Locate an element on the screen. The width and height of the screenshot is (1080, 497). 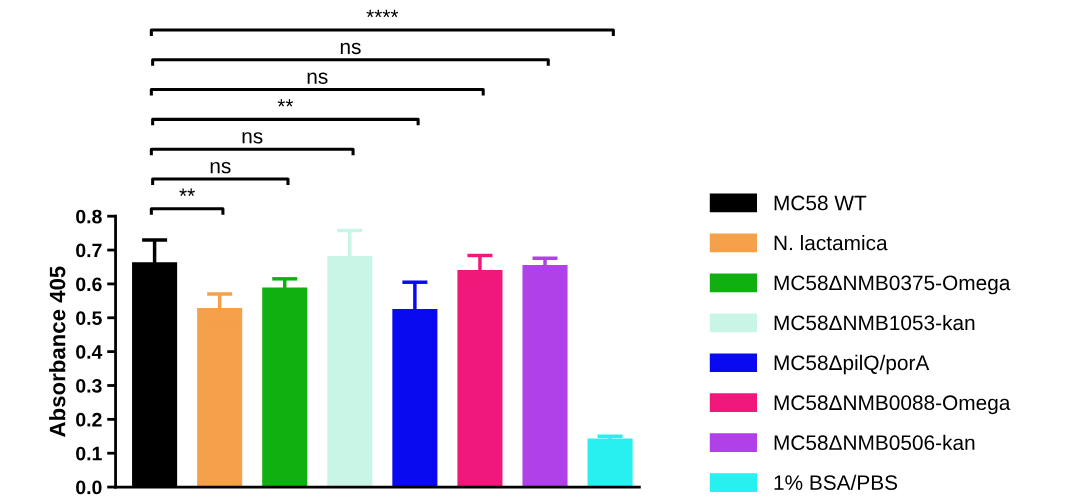
y-tick-label: 0.3 is located at coordinates (89, 385).